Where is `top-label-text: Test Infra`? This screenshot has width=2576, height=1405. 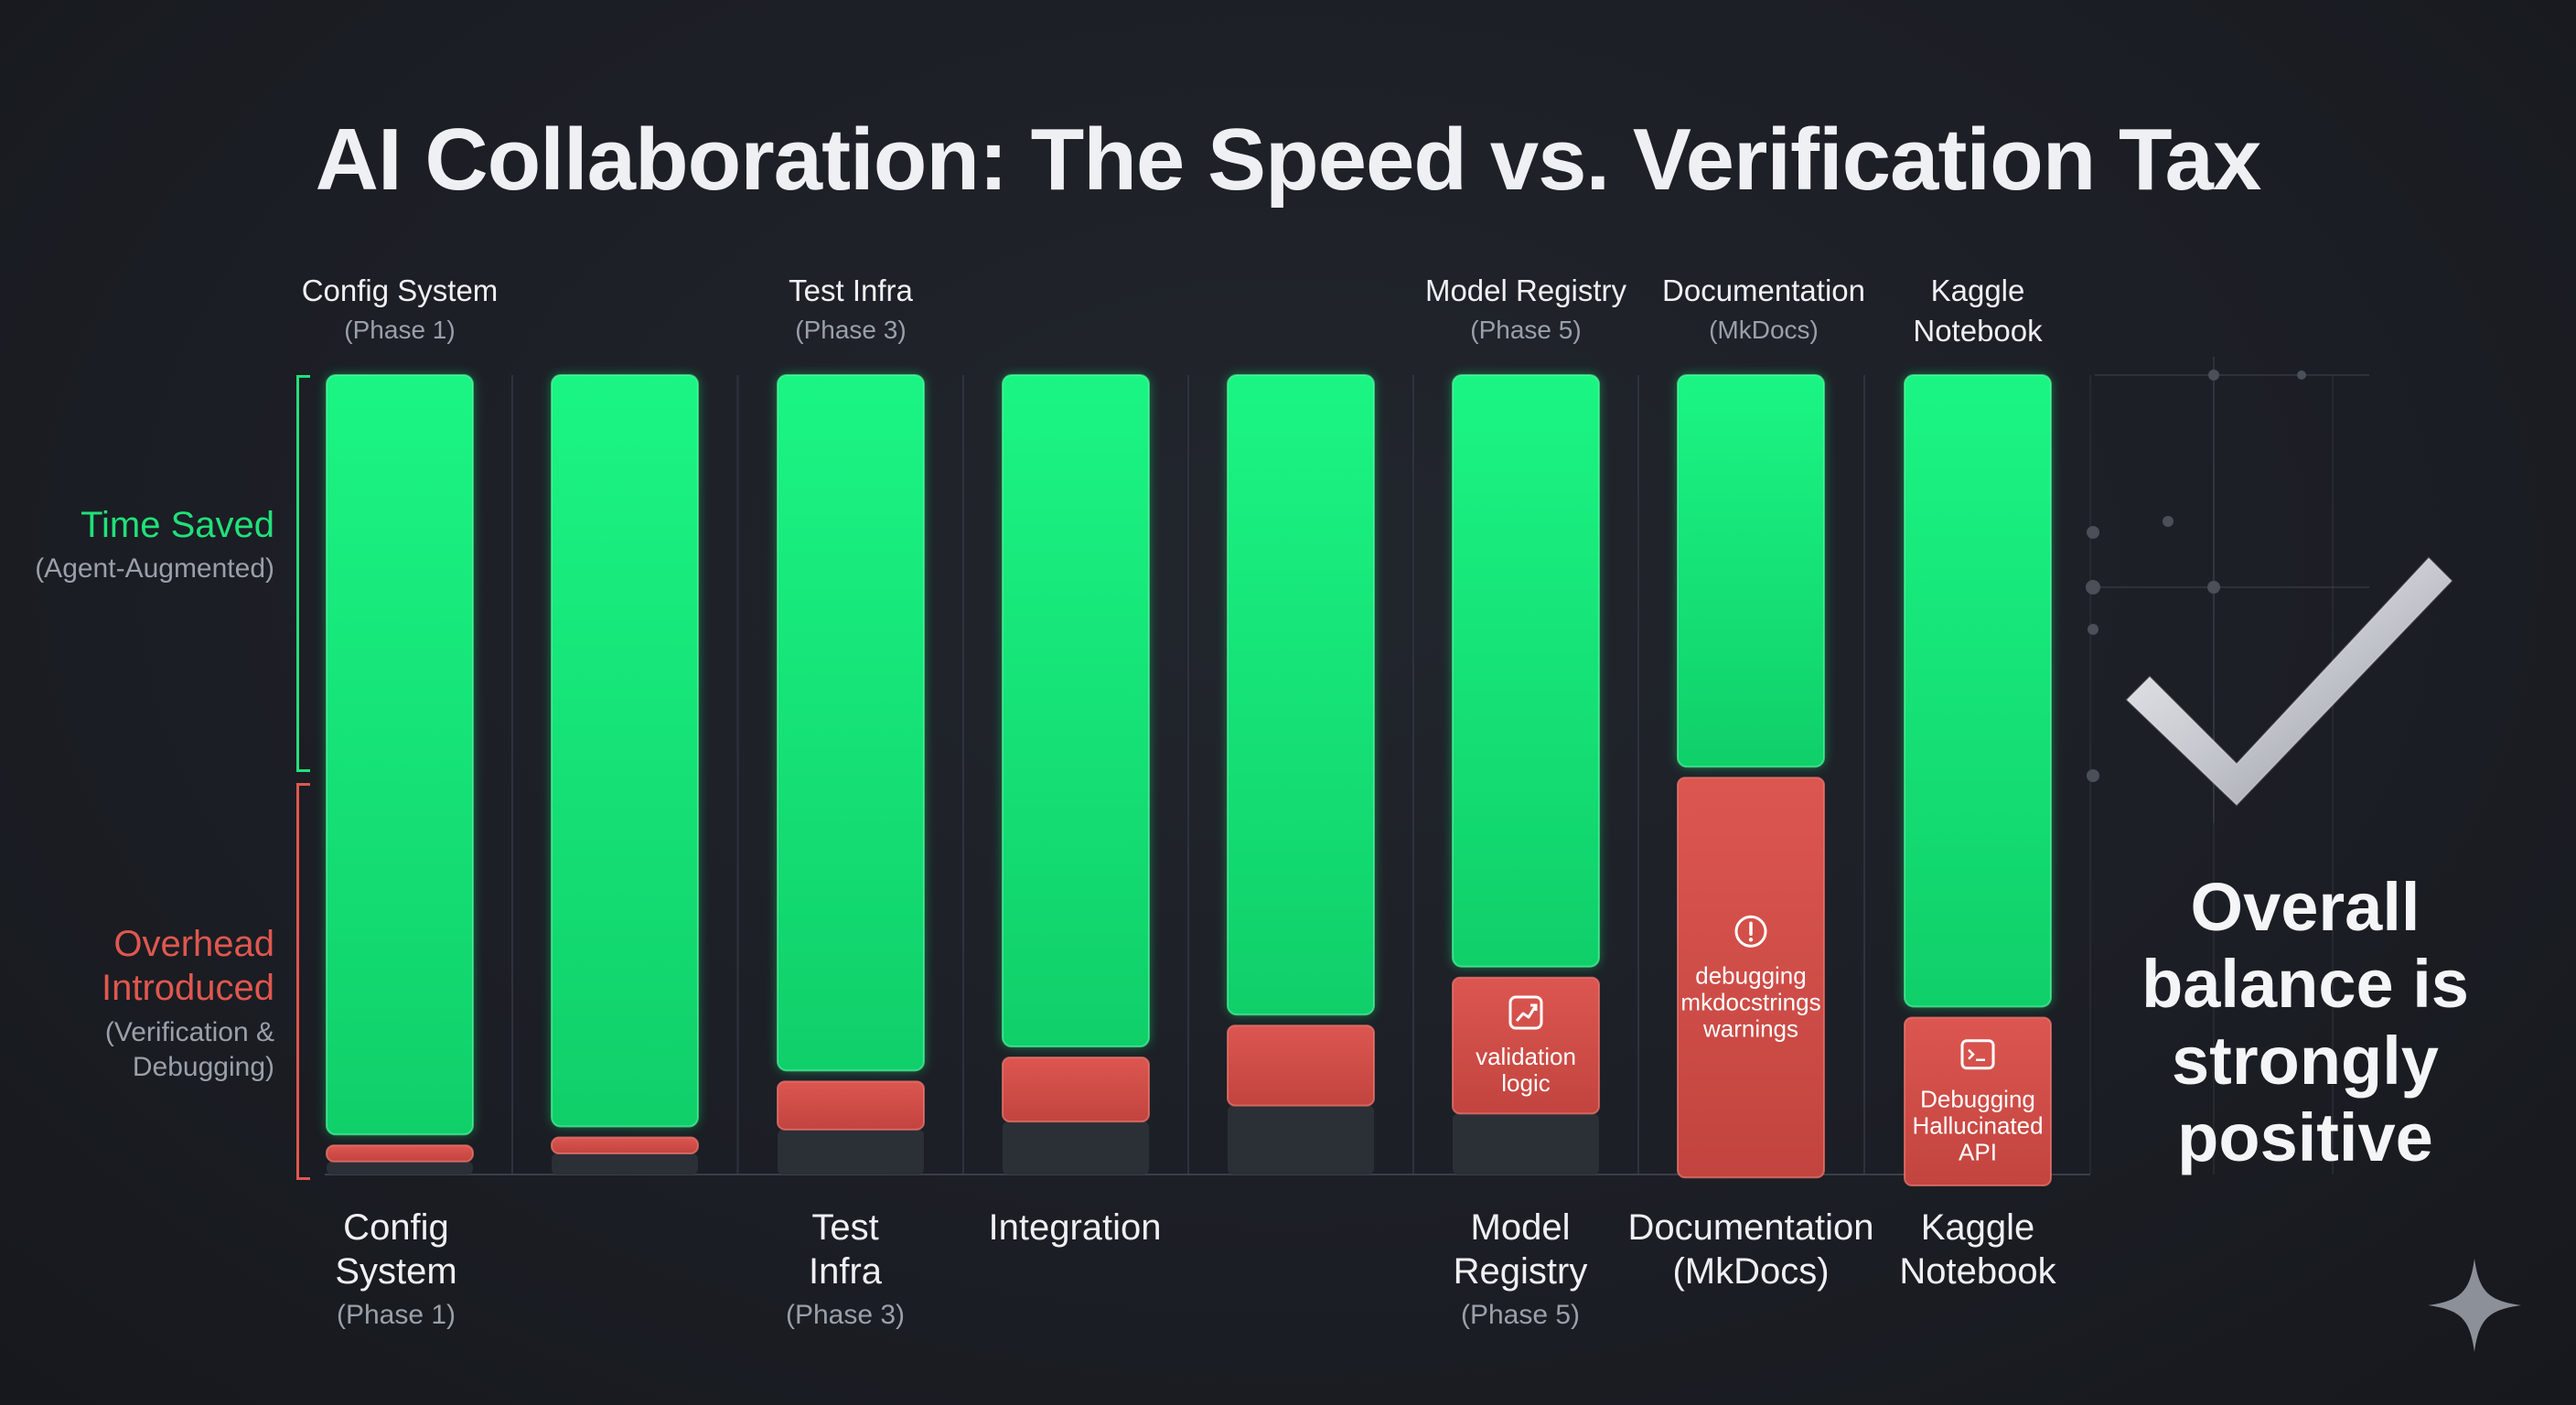
top-label-text: Test Infra is located at coordinates (851, 290).